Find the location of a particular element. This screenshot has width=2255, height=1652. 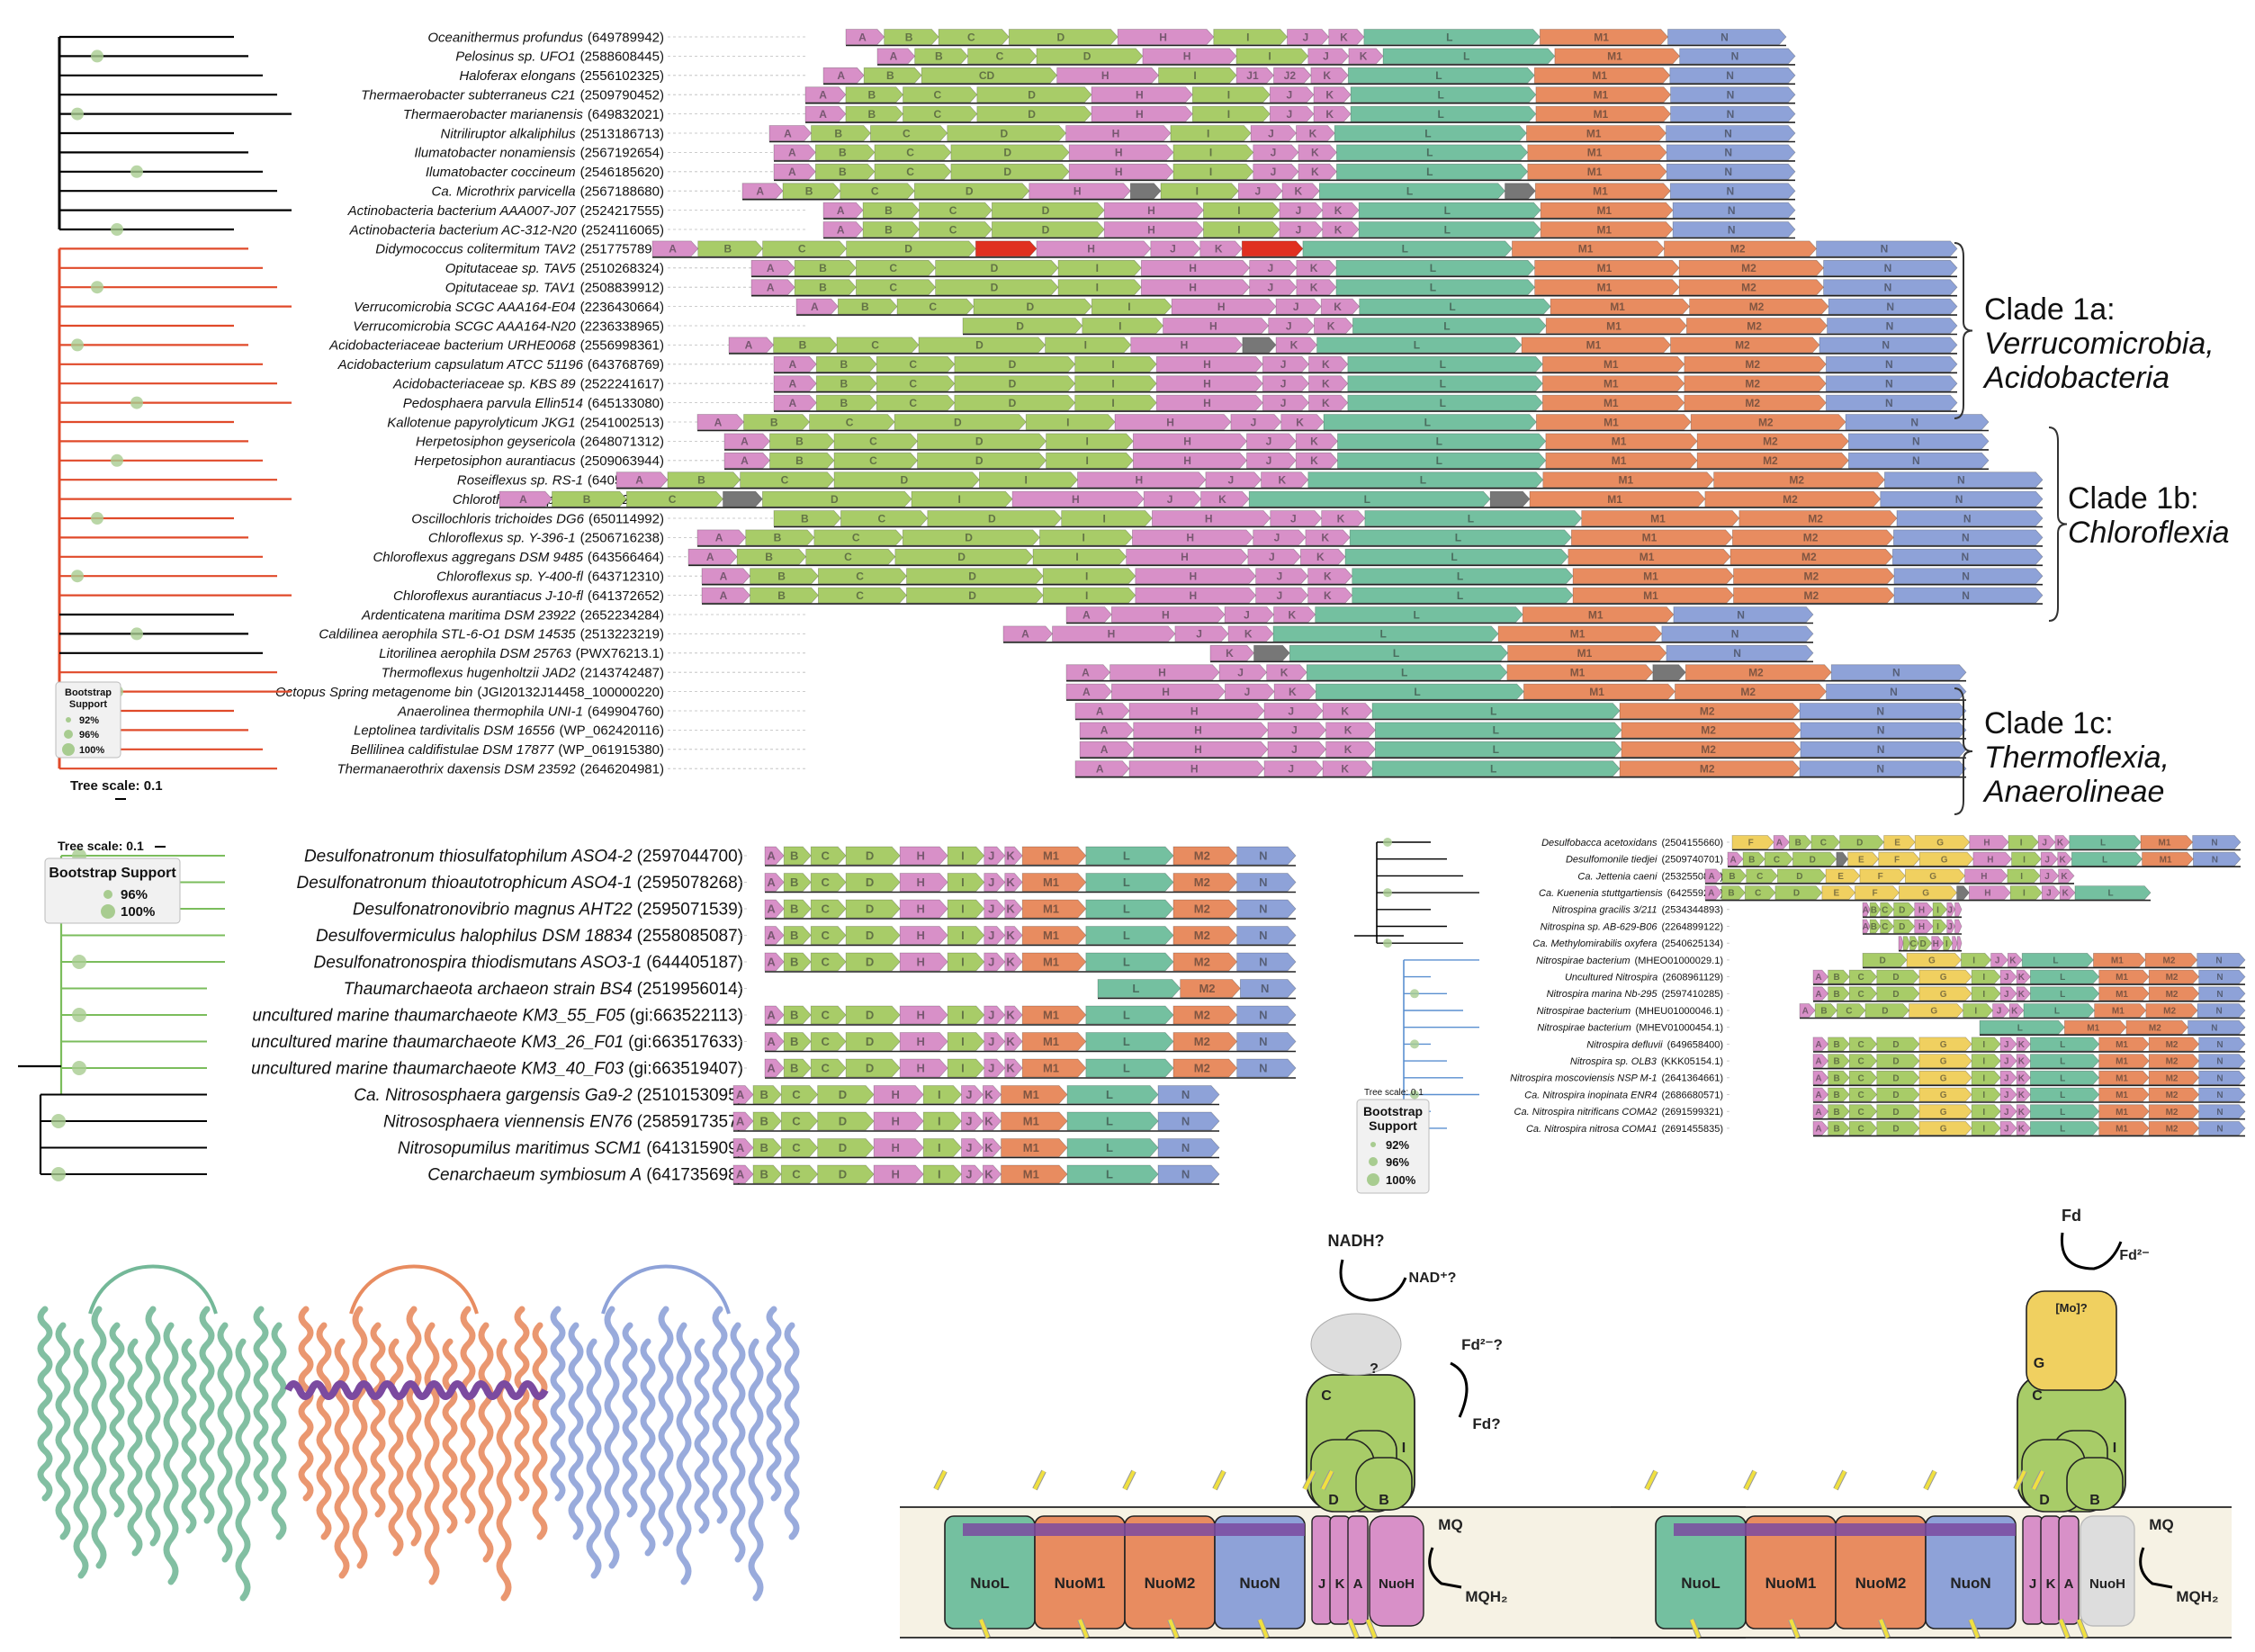

mo-label: [Mo]? is located at coordinates (2071, 1308).